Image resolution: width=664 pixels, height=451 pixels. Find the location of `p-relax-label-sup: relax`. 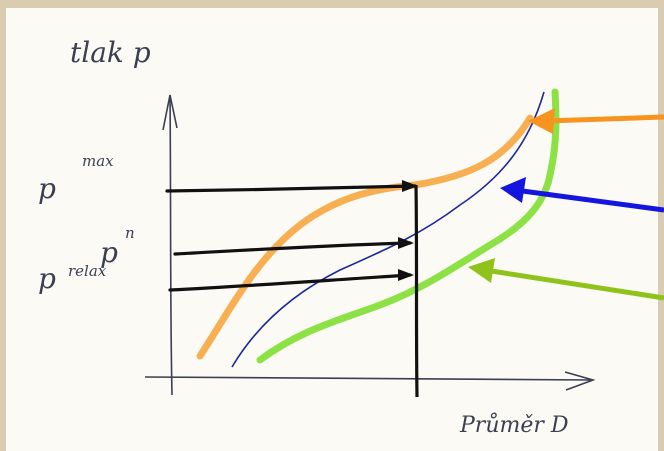

p-relax-label-sup: relax is located at coordinates (87, 271).